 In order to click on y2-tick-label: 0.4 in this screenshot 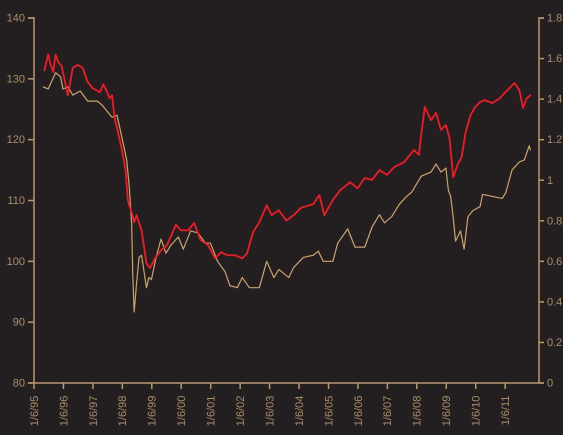, I will do `click(554, 302)`.